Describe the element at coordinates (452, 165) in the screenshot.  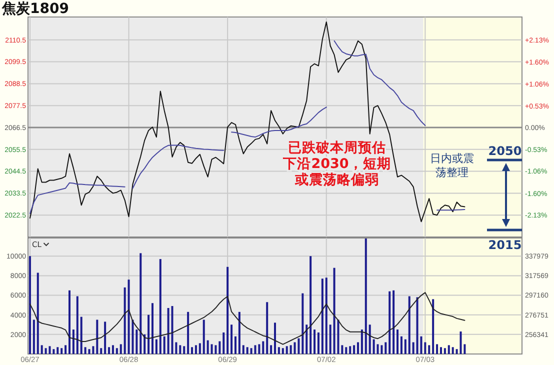
I see `annotation: 日内或震荡整理` at that location.